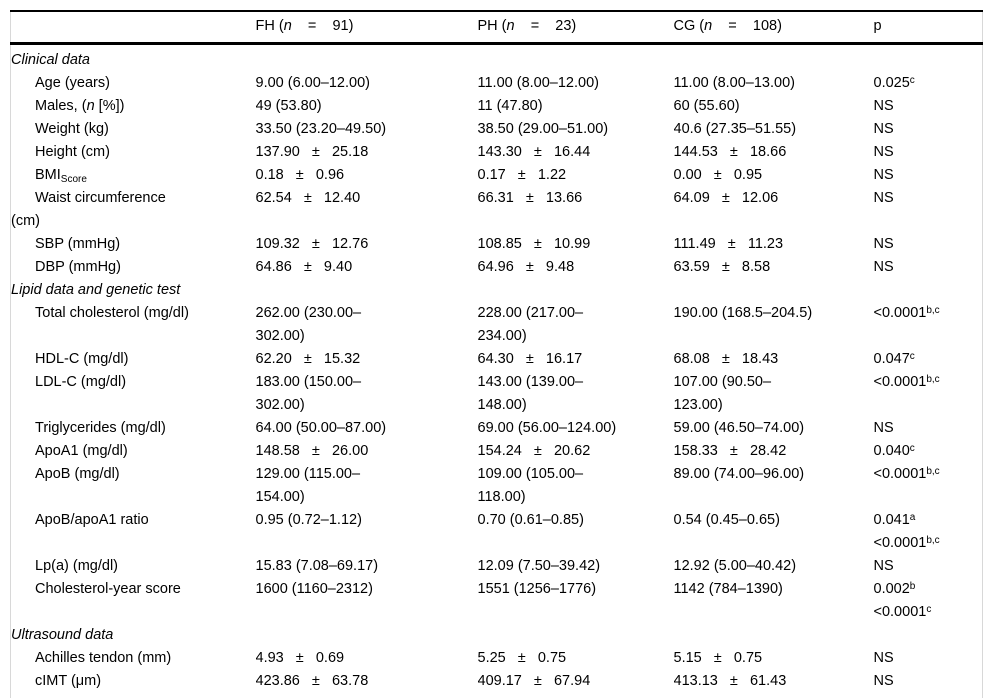 The image size is (992, 698). I want to click on value-cell: 1142 (784–1390), so click(728, 589).